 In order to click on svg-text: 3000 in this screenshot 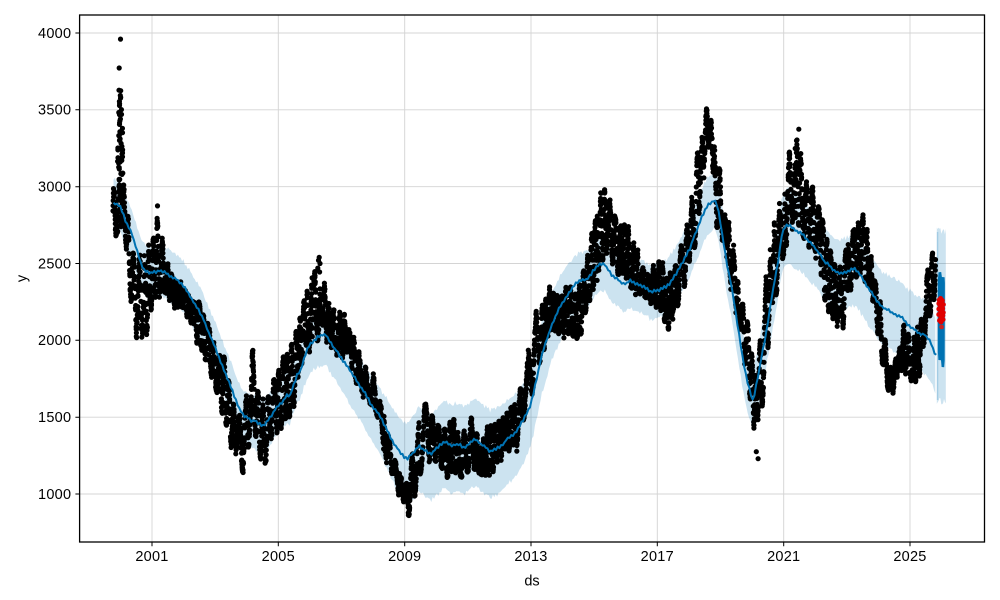, I will do `click(54, 188)`.